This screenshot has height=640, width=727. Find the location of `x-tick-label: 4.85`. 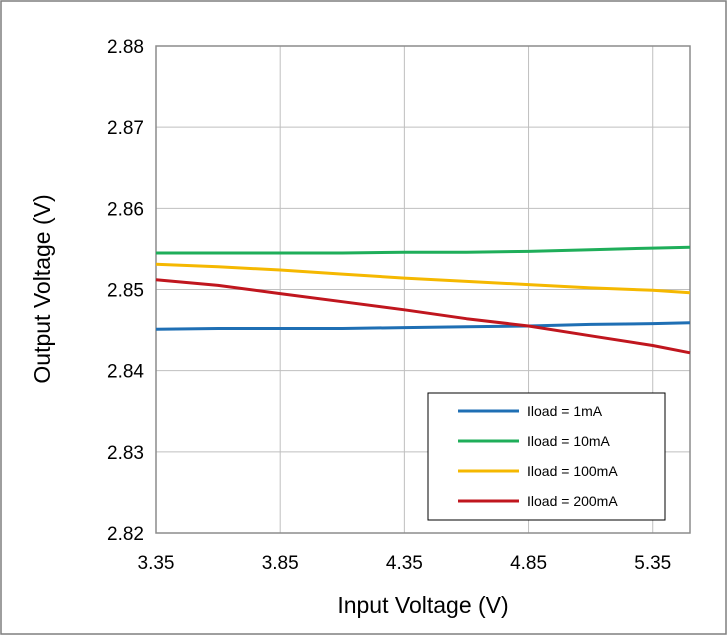

x-tick-label: 4.85 is located at coordinates (528, 563).